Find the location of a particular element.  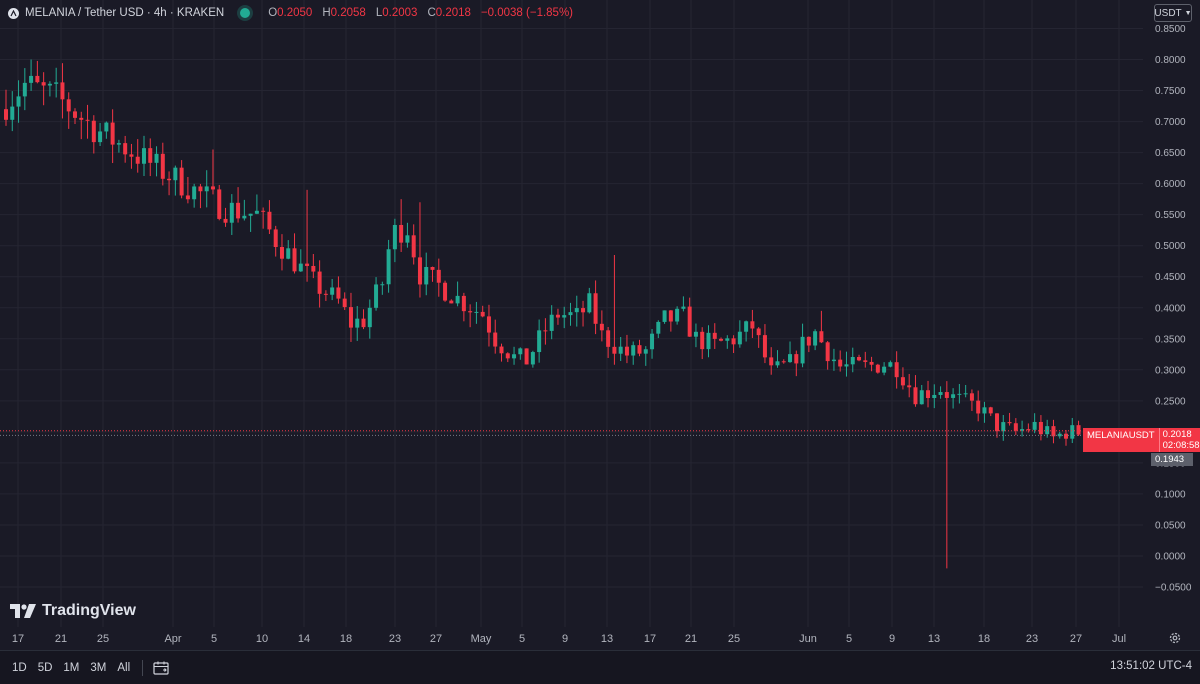

price-tick-label: −0.0500 is located at coordinates (1173, 588).